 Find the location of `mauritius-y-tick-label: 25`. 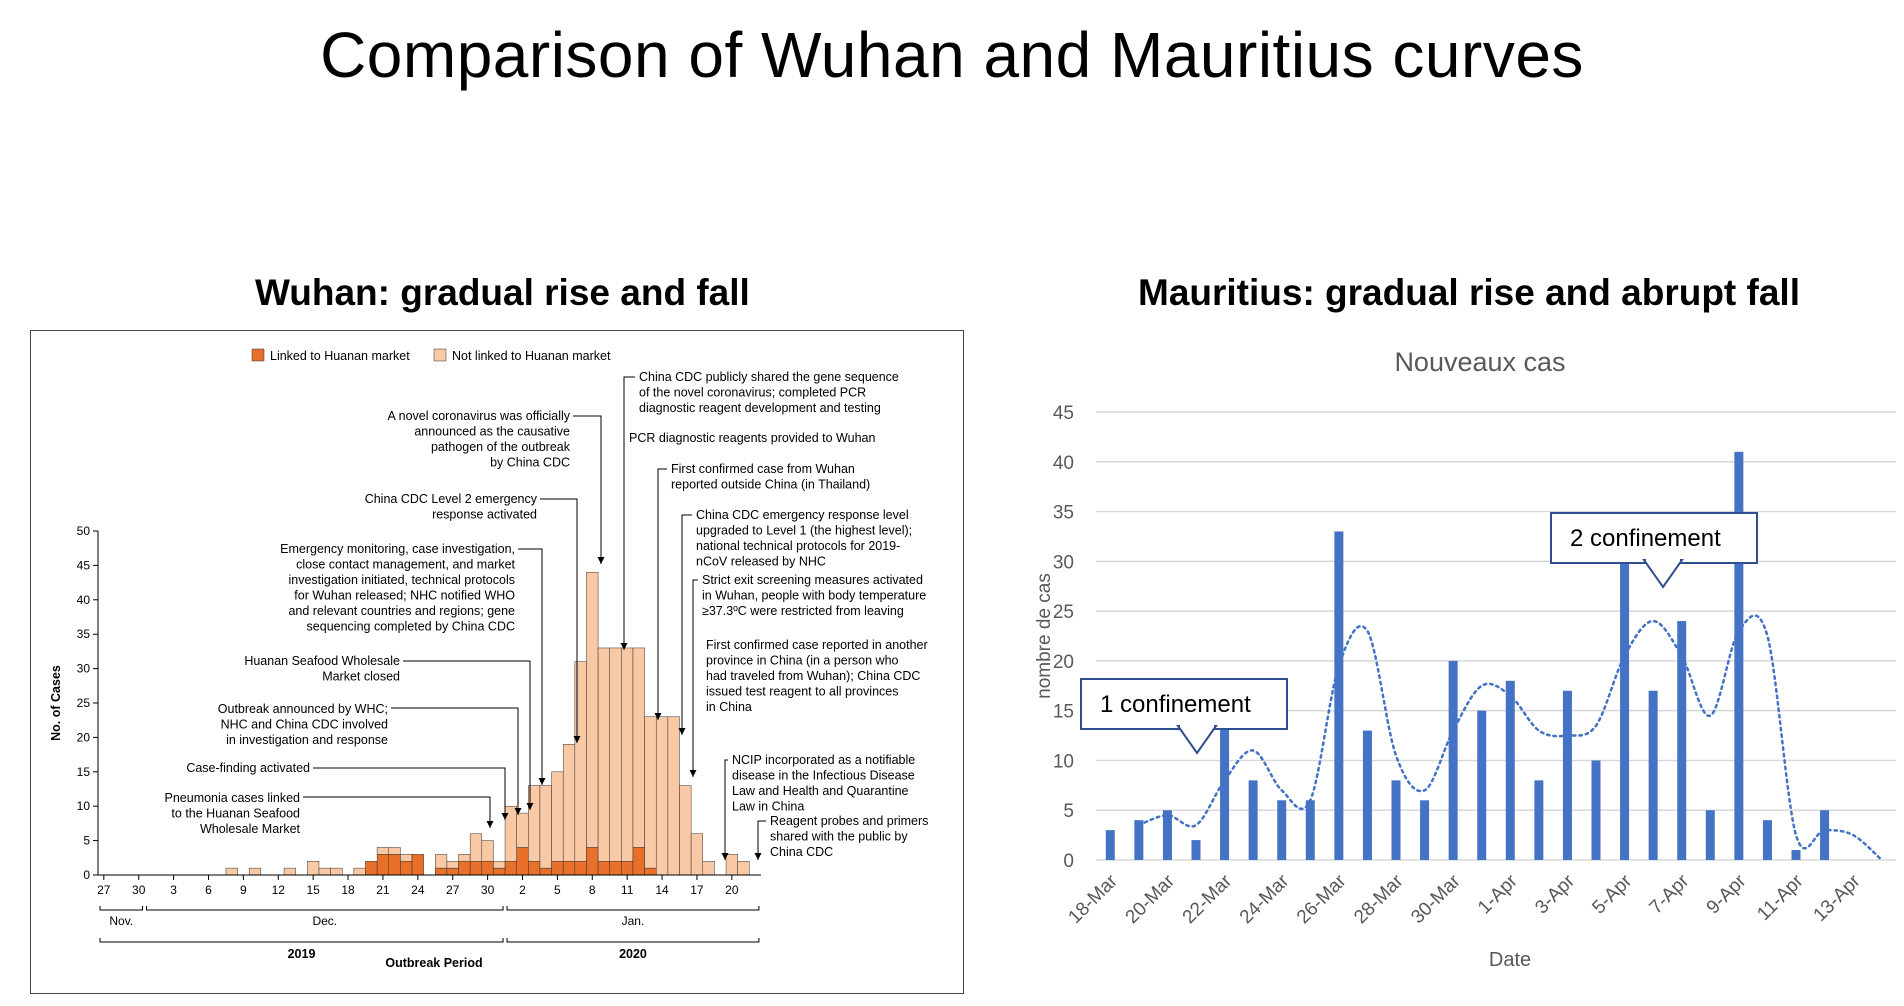

mauritius-y-tick-label: 25 is located at coordinates (1063, 612).